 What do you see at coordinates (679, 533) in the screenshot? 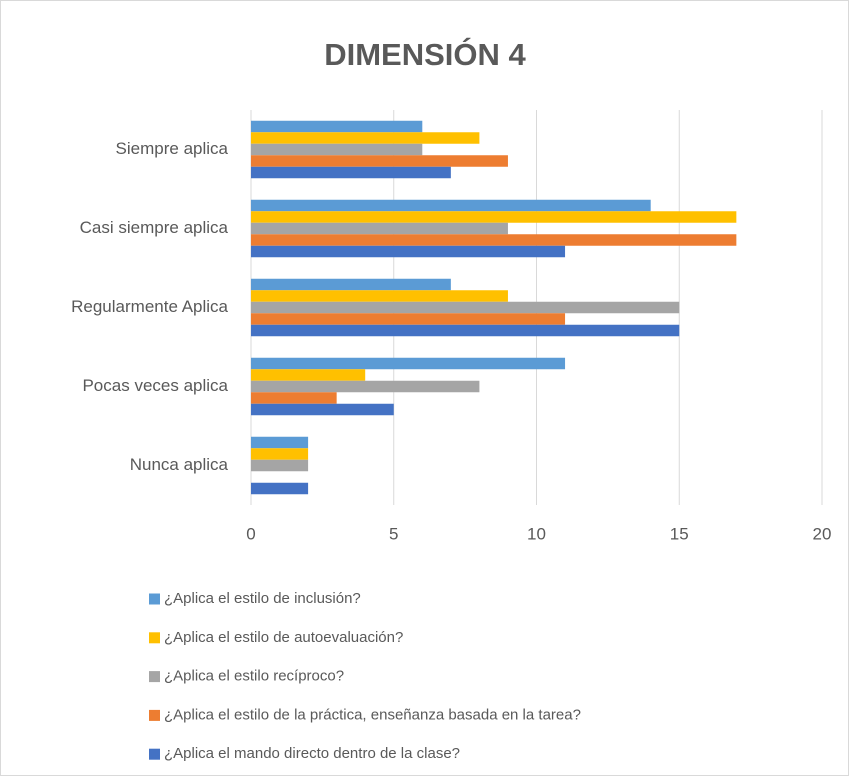
I see `x-tick-label: 15` at bounding box center [679, 533].